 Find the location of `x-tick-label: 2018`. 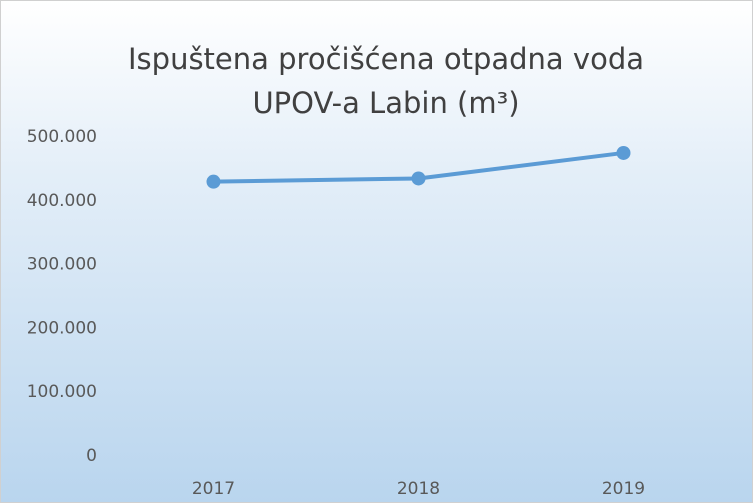

x-tick-label: 2018 is located at coordinates (418, 489).